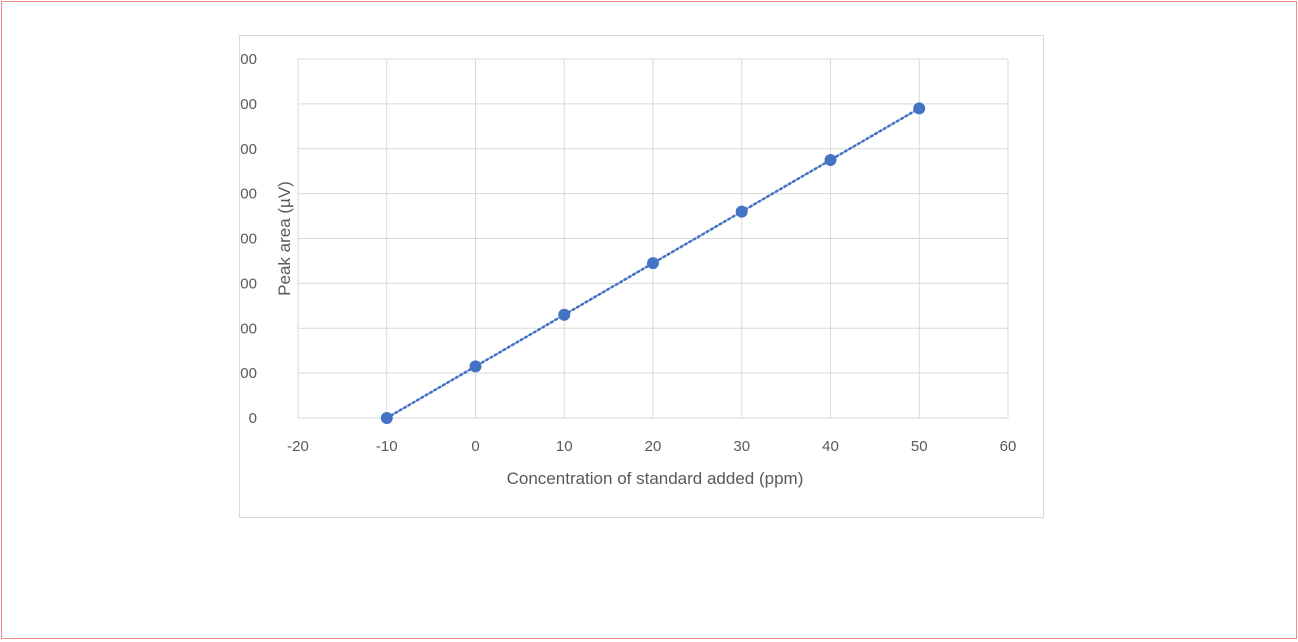 This screenshot has width=1298, height=642. What do you see at coordinates (248, 328) in the screenshot?
I see `y-tick-label: 4000` at bounding box center [248, 328].